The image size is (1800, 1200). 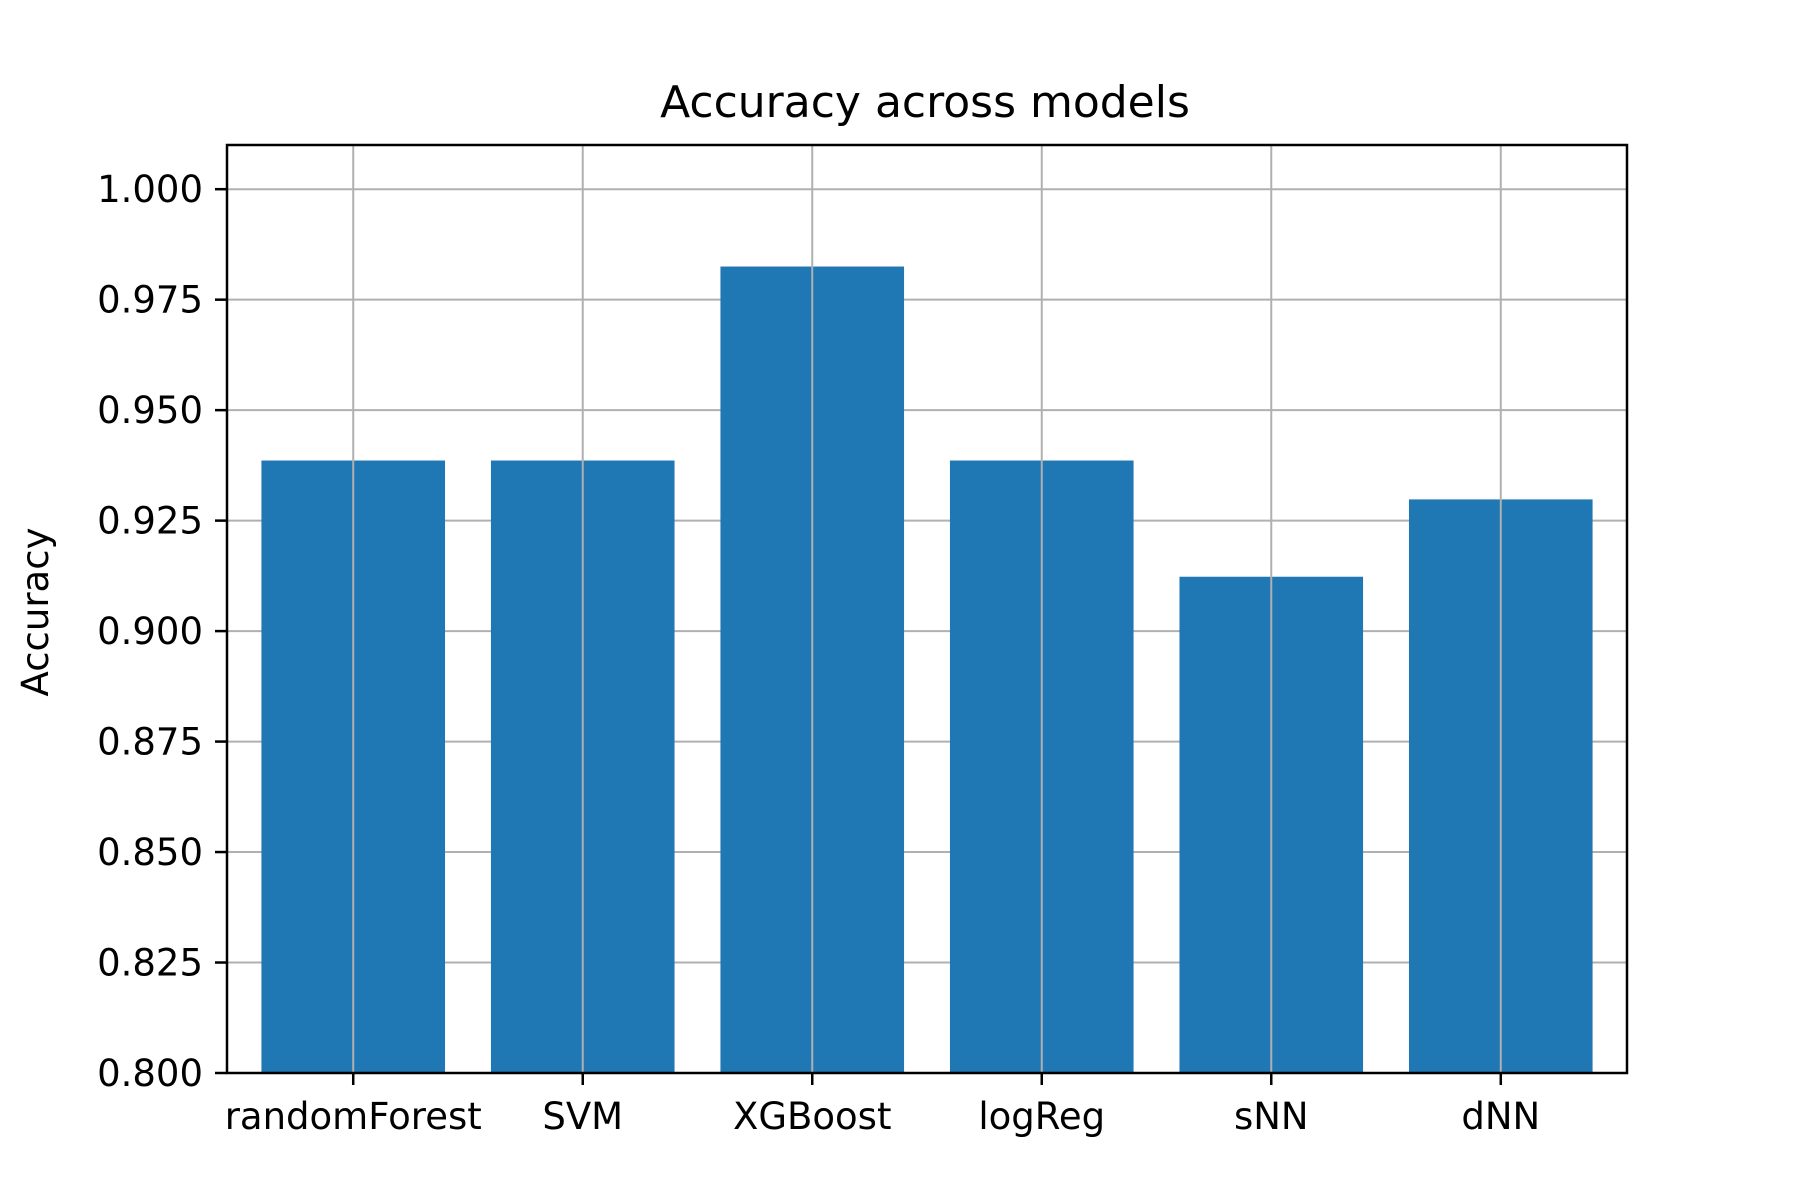 I want to click on y-tick-label: 0.825, so click(x=150, y=963).